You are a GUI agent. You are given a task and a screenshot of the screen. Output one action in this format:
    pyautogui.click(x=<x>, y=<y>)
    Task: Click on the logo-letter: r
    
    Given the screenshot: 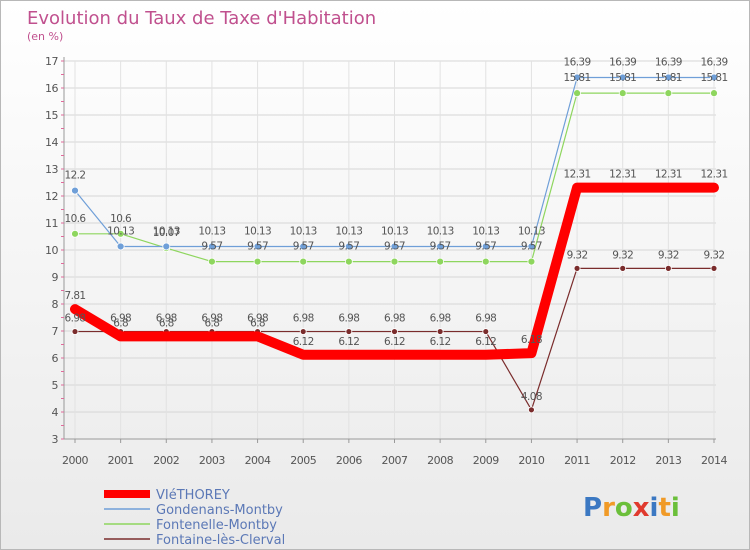 What is the action you would take?
    pyautogui.click(x=608, y=508)
    